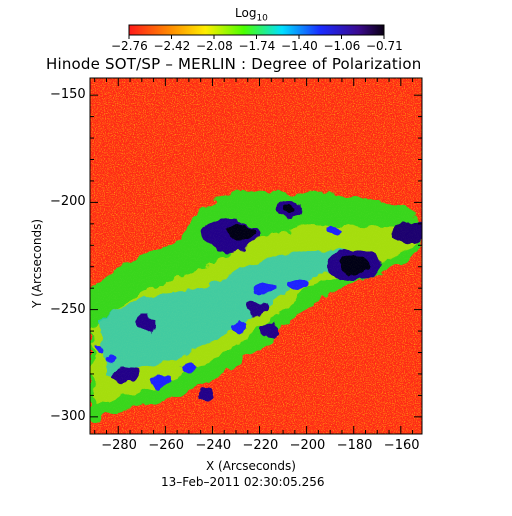  What do you see at coordinates (354, 445) in the screenshot?
I see `x-tick-label: −180` at bounding box center [354, 445].